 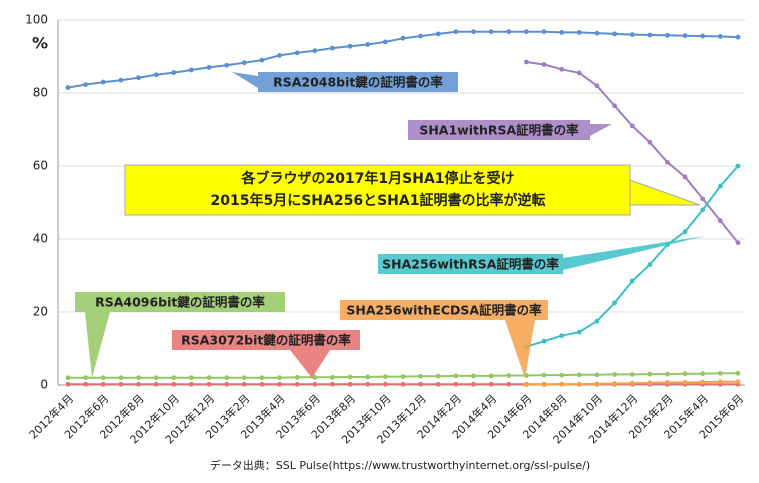 What do you see at coordinates (36, 20) in the screenshot?
I see `y-tick-label: 100` at bounding box center [36, 20].